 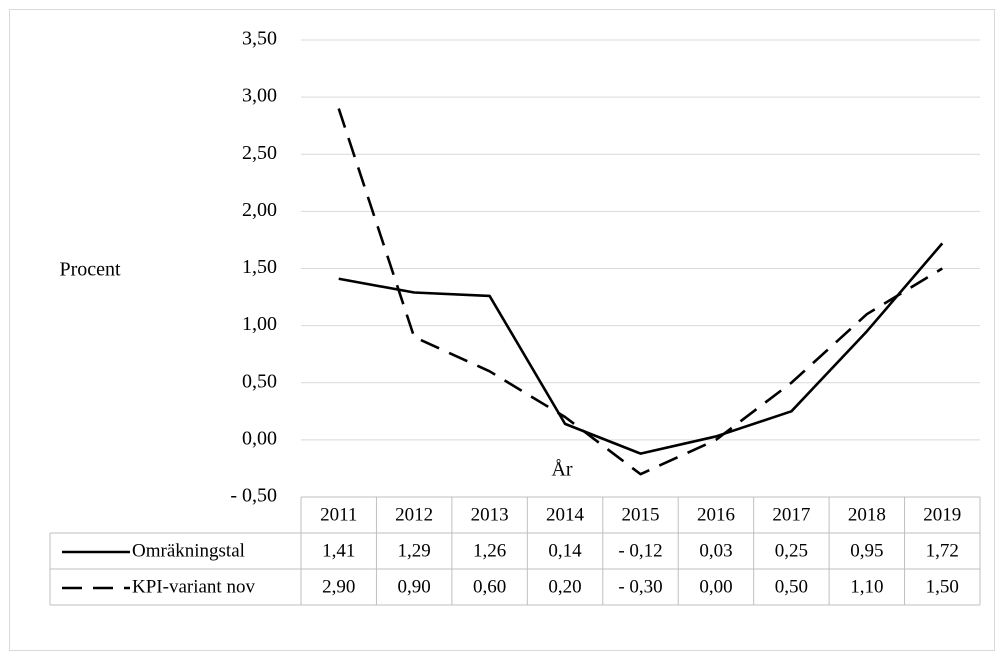 I want to click on table-value: 0,20, so click(x=564, y=586).